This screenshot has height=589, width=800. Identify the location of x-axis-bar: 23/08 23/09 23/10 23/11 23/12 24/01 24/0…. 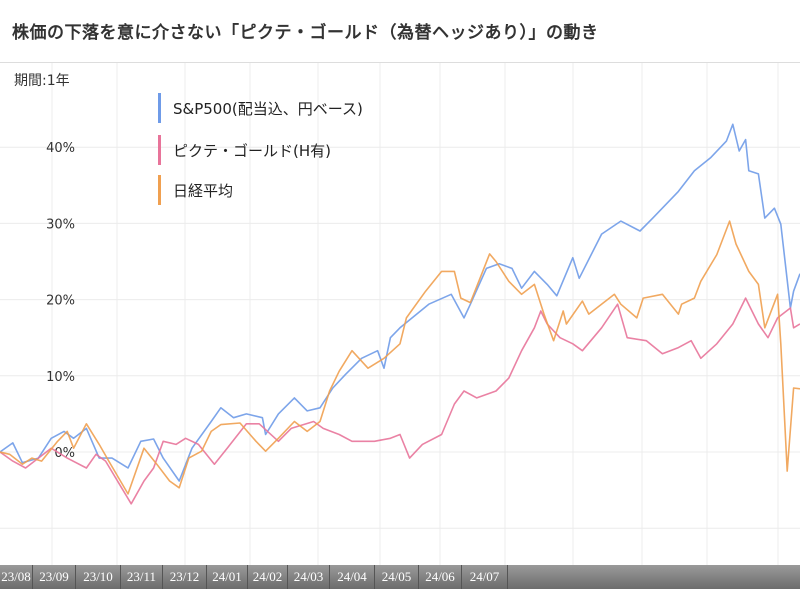
(400, 577).